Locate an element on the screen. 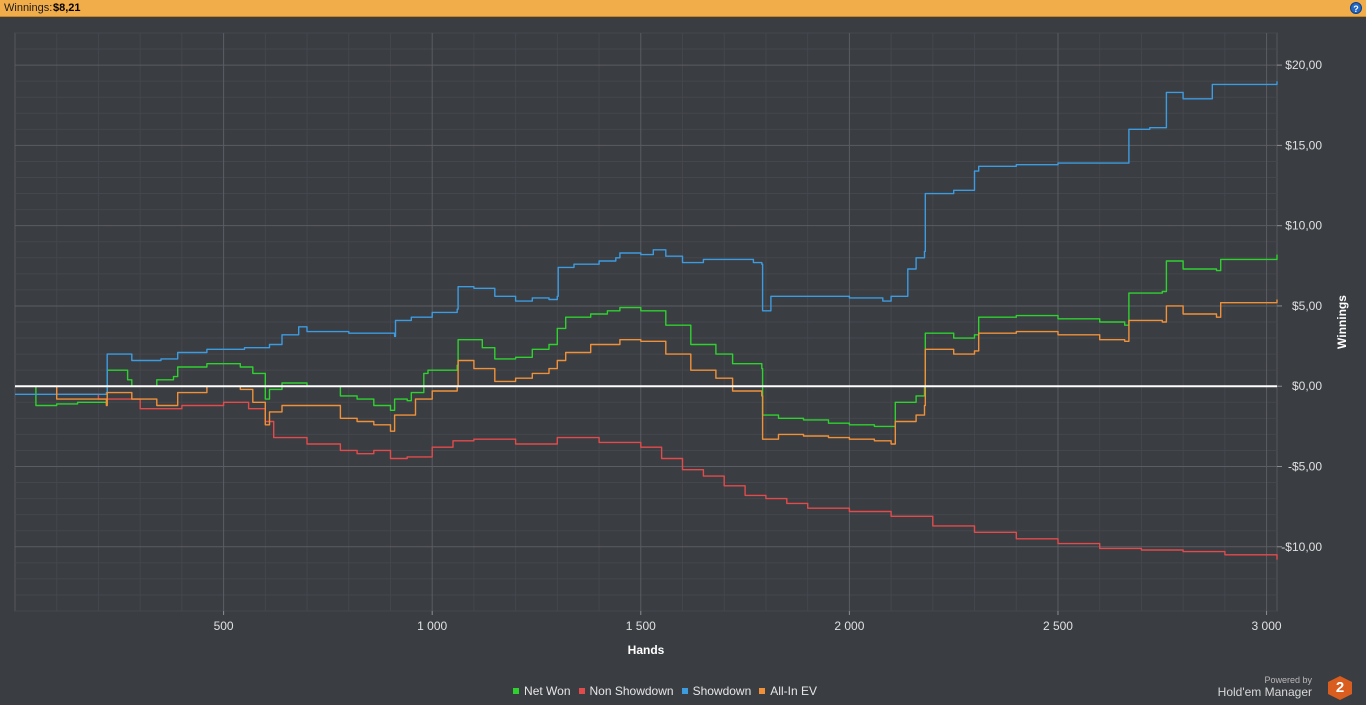 This screenshot has width=1366, height=705. hem-logo-icon: 2 is located at coordinates (1340, 688).